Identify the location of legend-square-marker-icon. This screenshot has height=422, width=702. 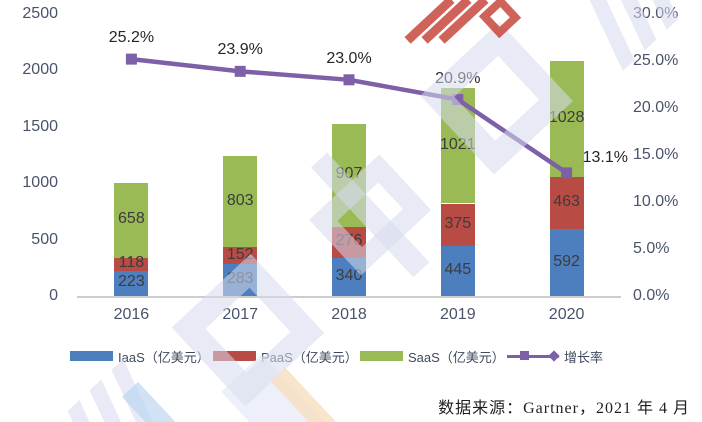
(524, 355).